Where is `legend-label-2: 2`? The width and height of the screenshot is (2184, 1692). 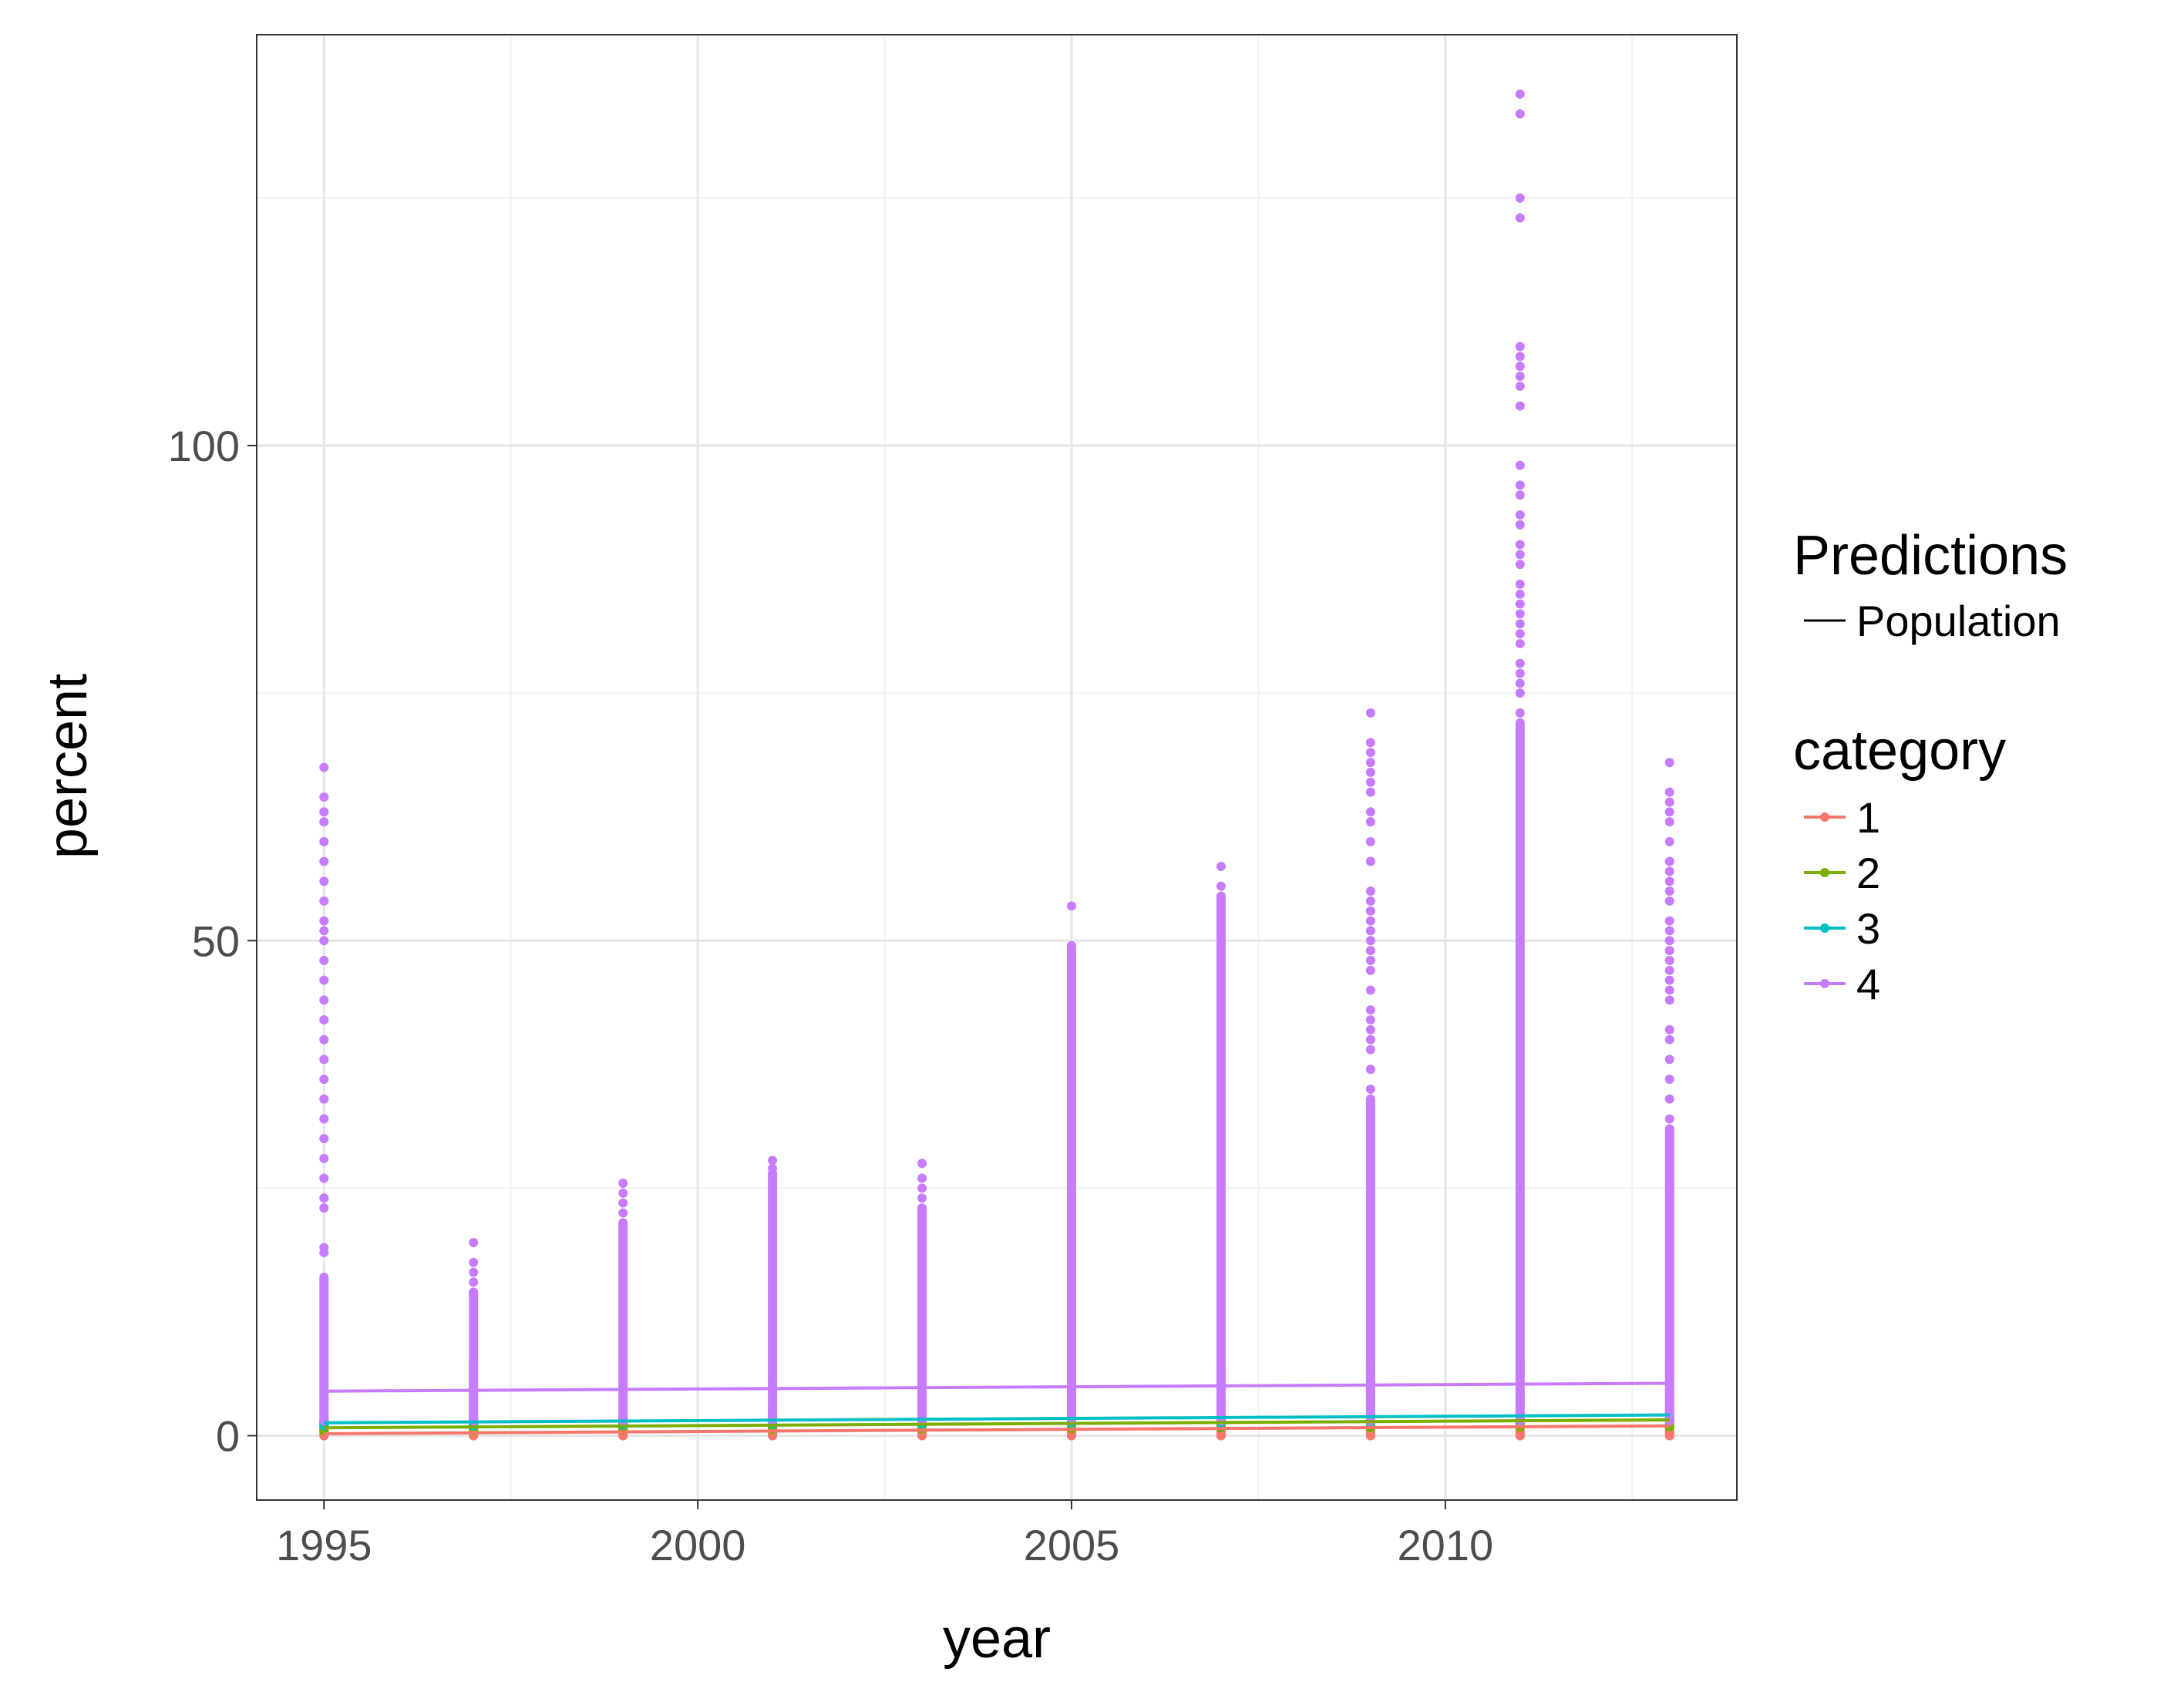
legend-label-2: 2 is located at coordinates (1868, 873).